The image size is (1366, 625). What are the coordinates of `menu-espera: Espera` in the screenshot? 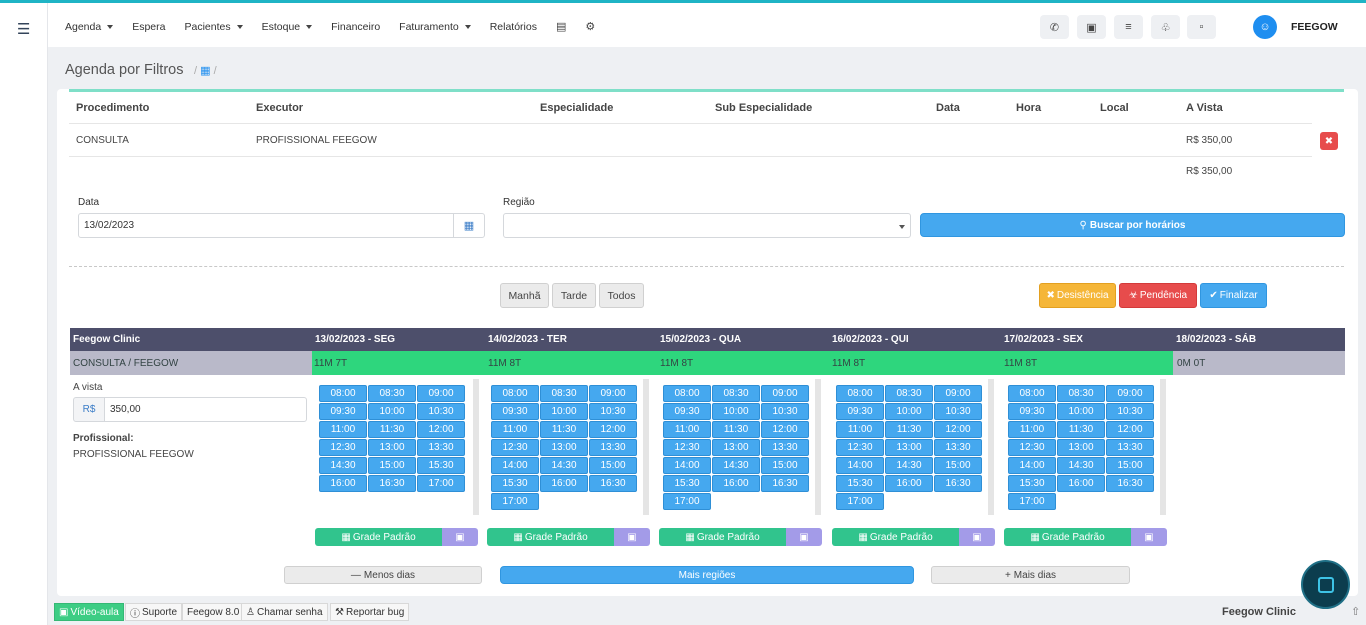 It's located at (148, 27).